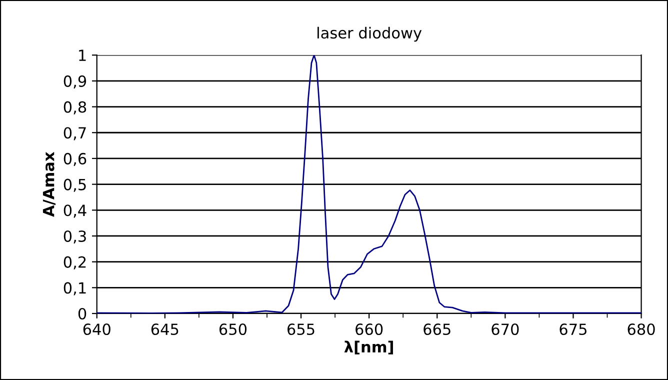  I want to click on y-tick-label: 0,6, so click(75, 159).